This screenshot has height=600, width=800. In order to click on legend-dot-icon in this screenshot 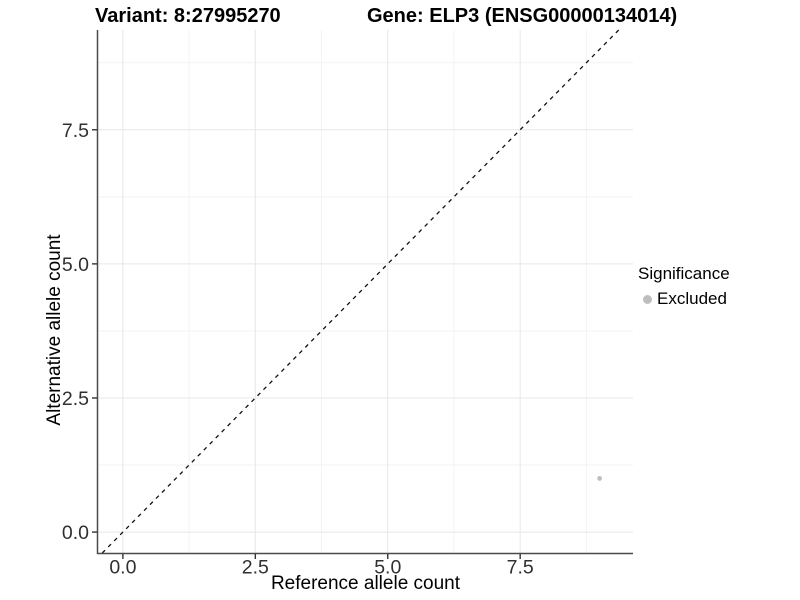, I will do `click(647, 299)`.